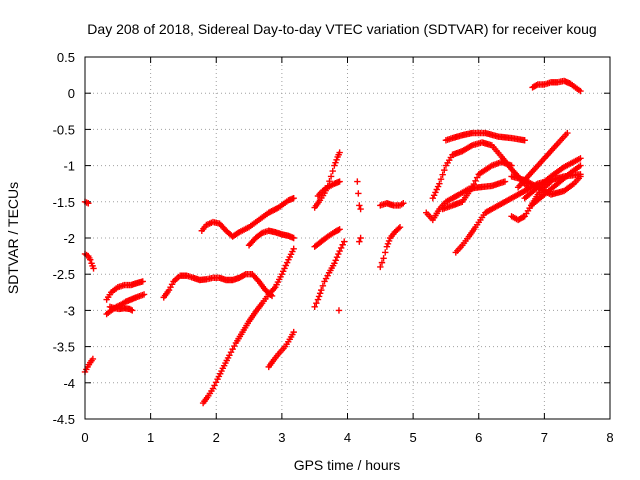 This screenshot has width=640, height=480. I want to click on x-tick-labels: 0 1 2 3 4 5 6 7 8, so click(347, 437).